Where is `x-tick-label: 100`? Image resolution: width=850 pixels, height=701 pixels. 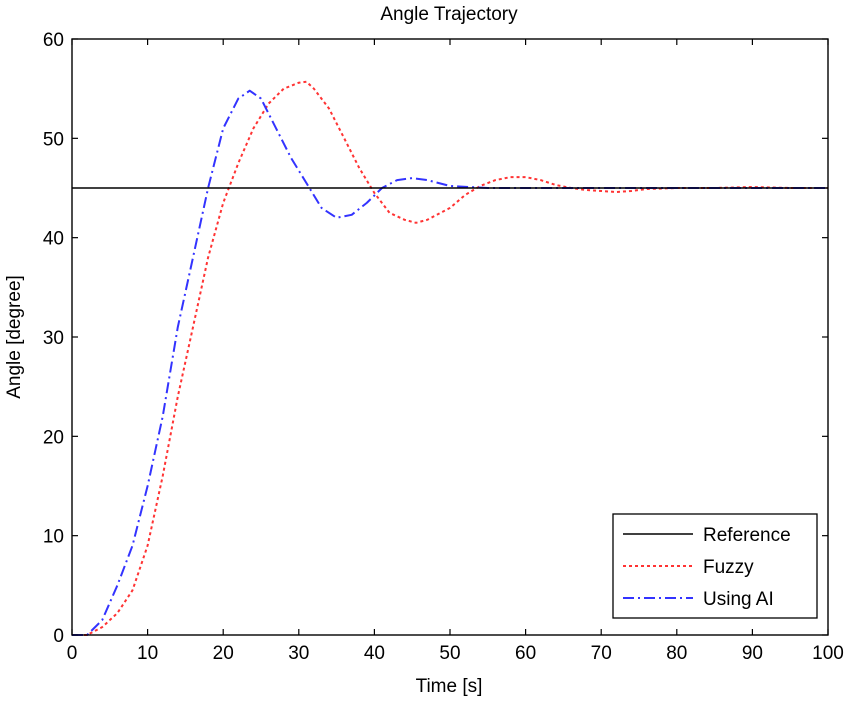 x-tick-label: 100 is located at coordinates (828, 653).